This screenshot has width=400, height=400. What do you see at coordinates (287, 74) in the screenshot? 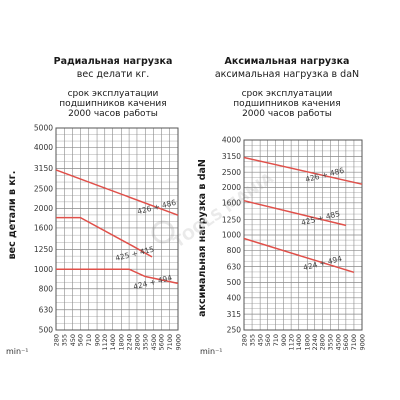
I see `right-chart-subtitle: аксимальная нагрузка в daN` at bounding box center [287, 74].